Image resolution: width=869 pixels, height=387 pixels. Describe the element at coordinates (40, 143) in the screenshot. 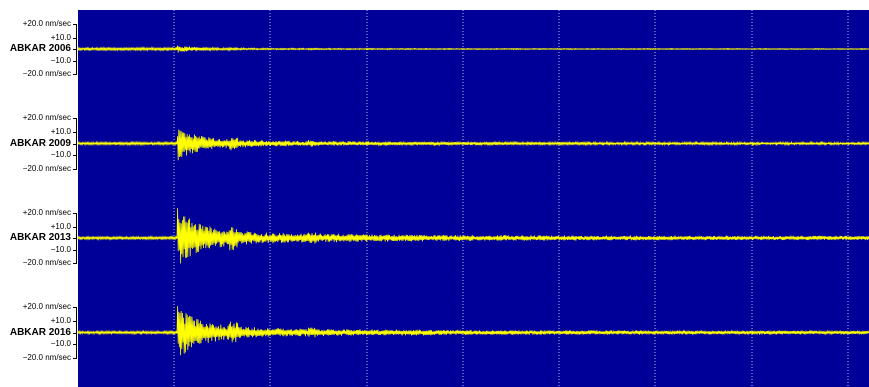

I see `station-label-2: ABKAR 2009` at that location.